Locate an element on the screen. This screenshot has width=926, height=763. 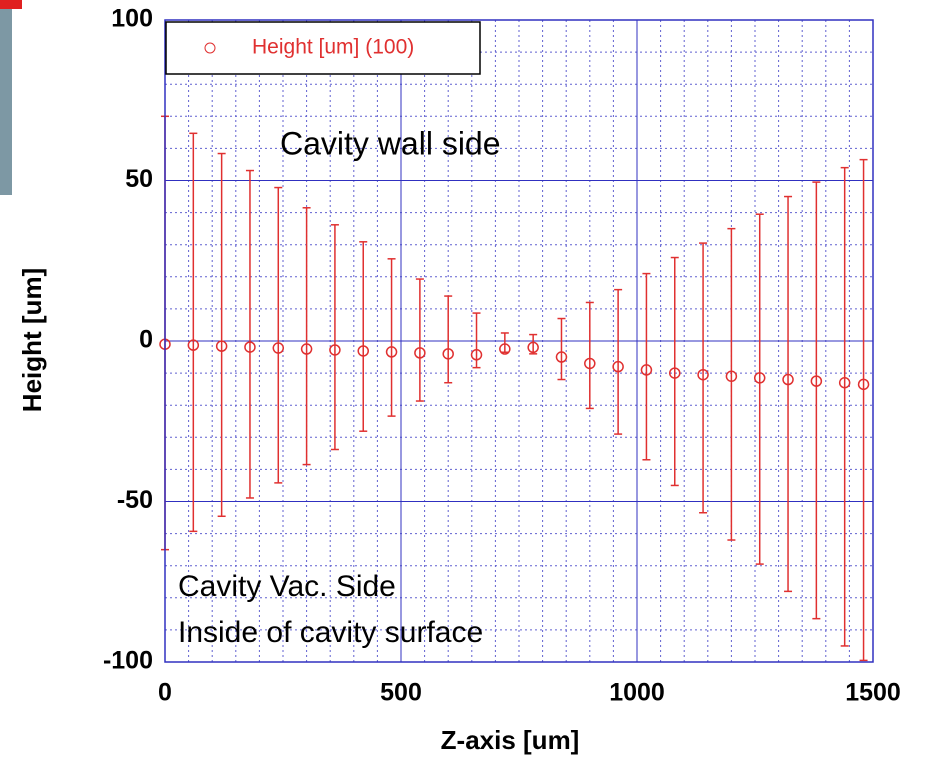
legend-marker is located at coordinates (210, 48).